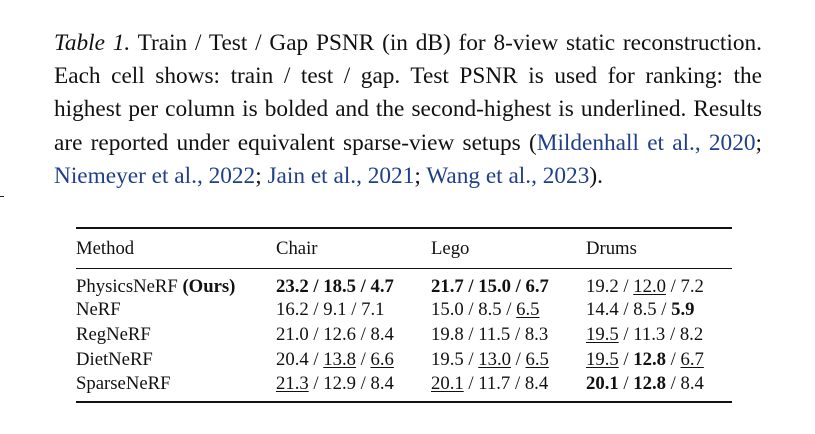 The width and height of the screenshot is (815, 434). I want to click on cell-chair: 21.3 / 12.9 / 8.4, so click(353, 387).